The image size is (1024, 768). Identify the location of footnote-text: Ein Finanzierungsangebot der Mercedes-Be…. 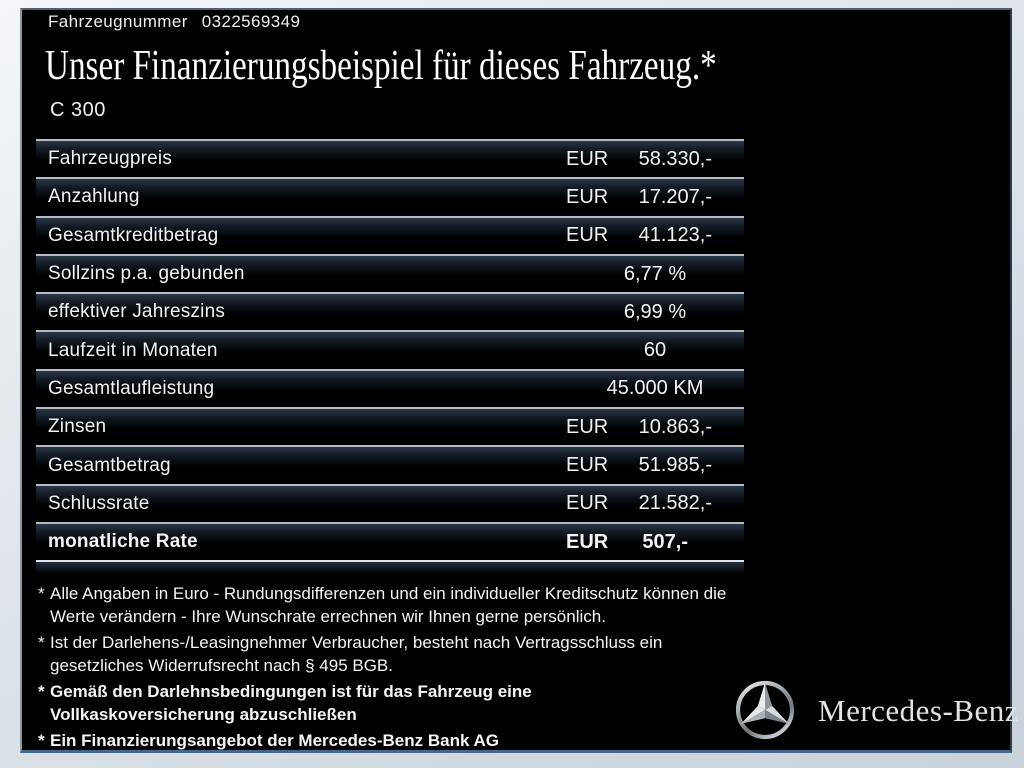
(275, 740).